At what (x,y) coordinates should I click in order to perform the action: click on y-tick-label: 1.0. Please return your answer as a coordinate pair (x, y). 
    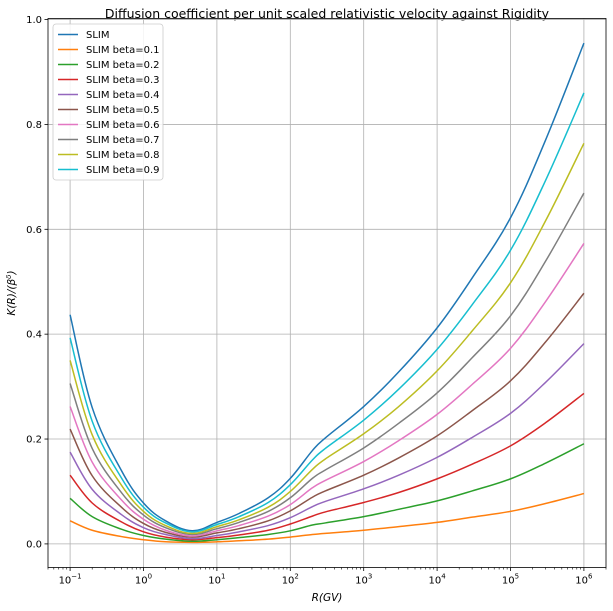
    Looking at the image, I should click on (34, 20).